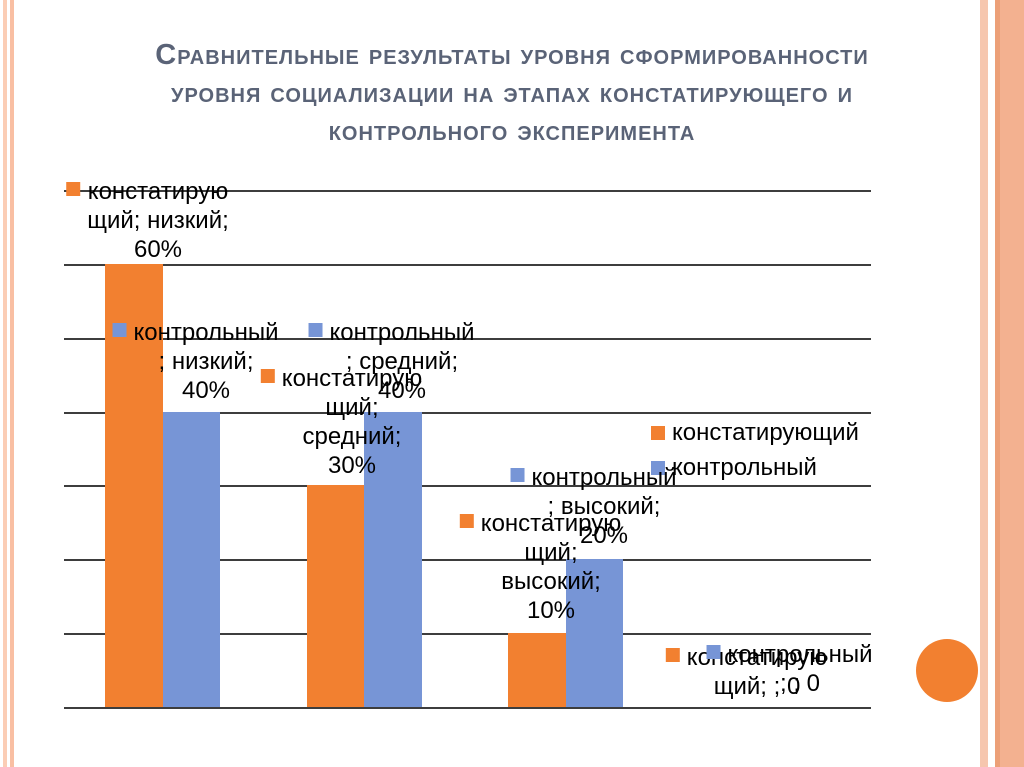 The width and height of the screenshot is (1024, 767). Describe the element at coordinates (335, 596) in the screenshot. I see `bar-констатирующий-средний` at that location.